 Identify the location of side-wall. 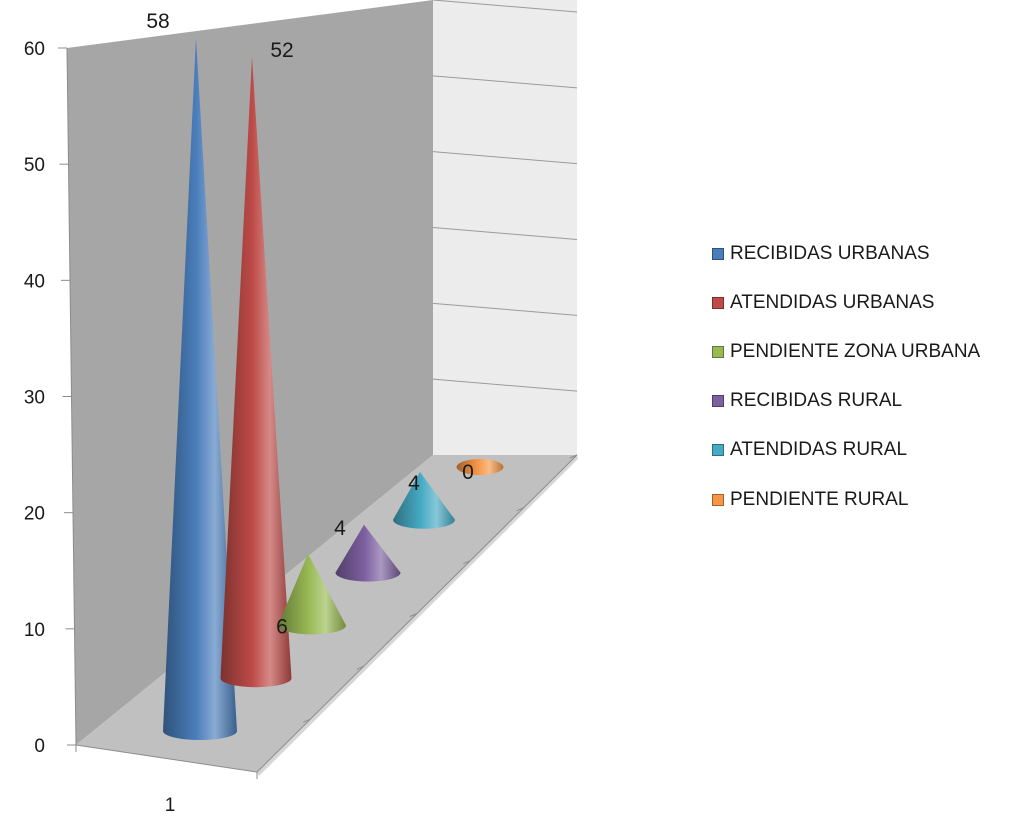
(505, 227).